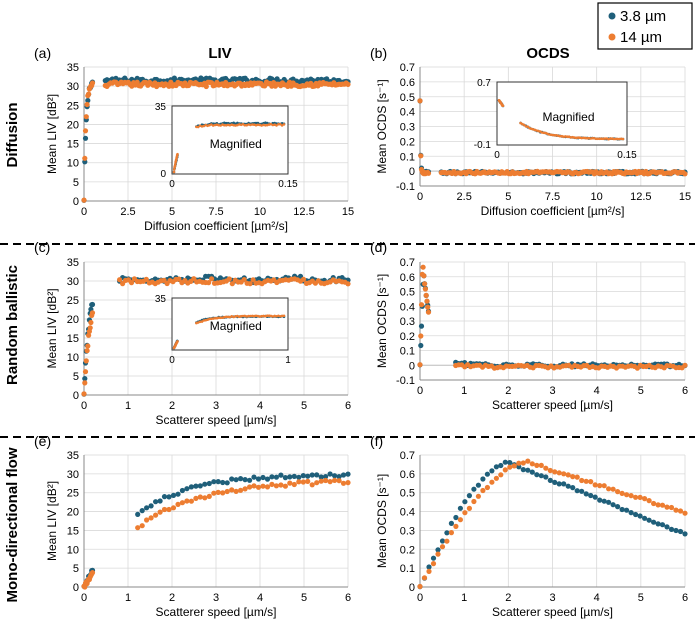 Image resolution: width=695 pixels, height=628 pixels. Describe the element at coordinates (73, 494) in the screenshot. I see `panel-e-ytick-label: 25` at that location.